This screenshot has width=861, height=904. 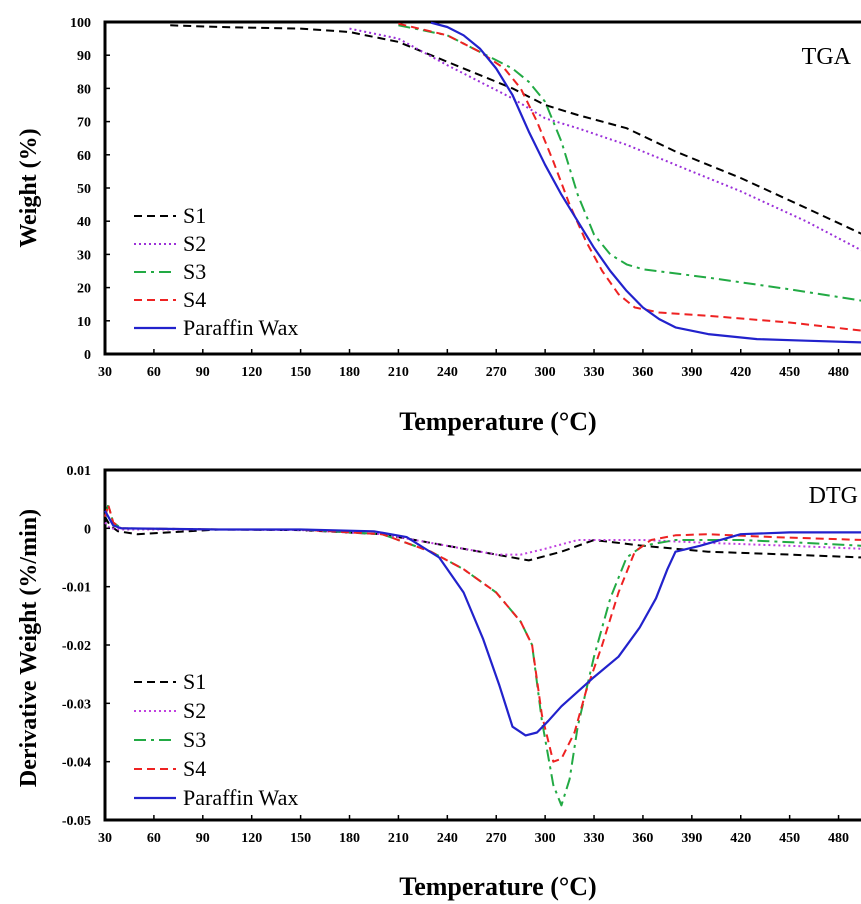 I want to click on dtg-legend-label-s3: S3, so click(x=194, y=739).